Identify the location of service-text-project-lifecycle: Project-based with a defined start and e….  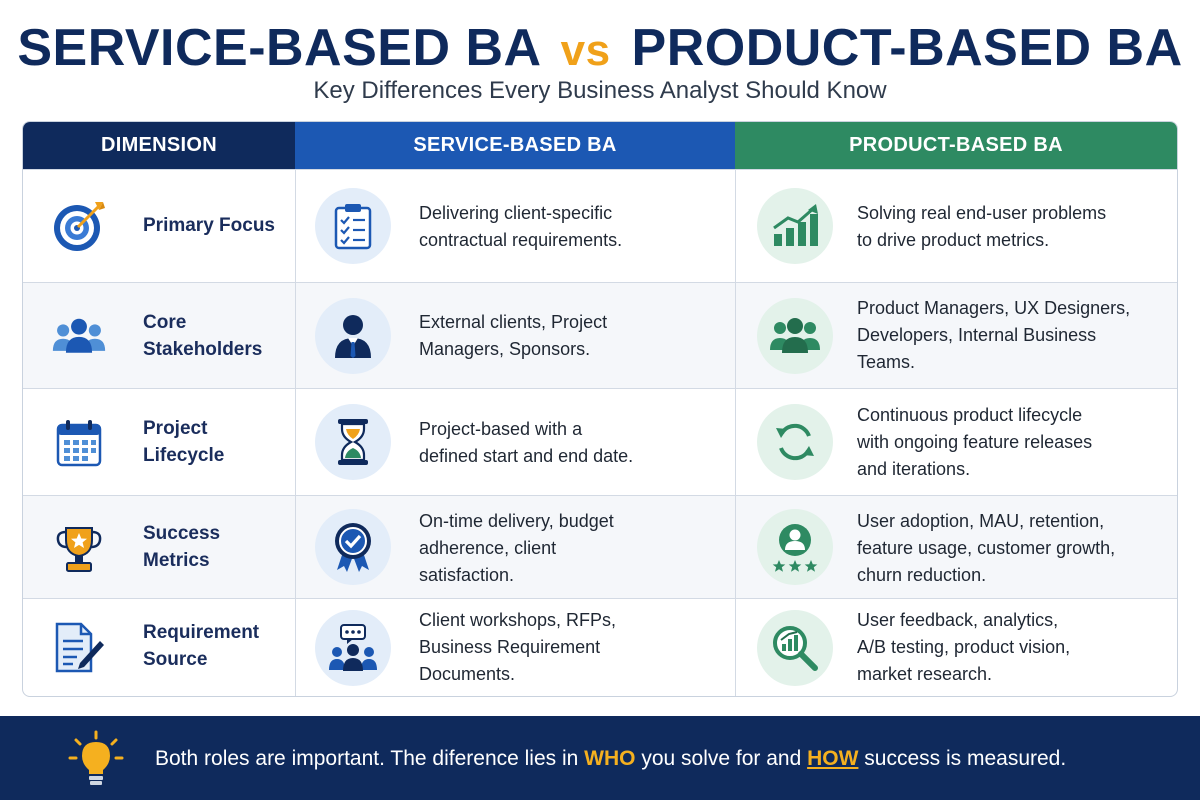
(526, 442).